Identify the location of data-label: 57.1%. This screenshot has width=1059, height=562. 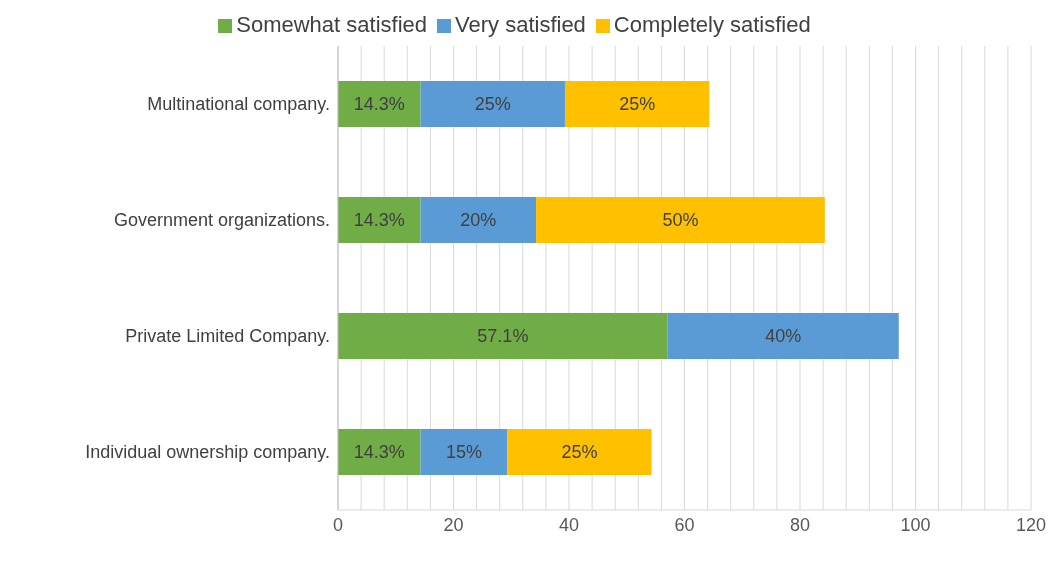
(503, 336).